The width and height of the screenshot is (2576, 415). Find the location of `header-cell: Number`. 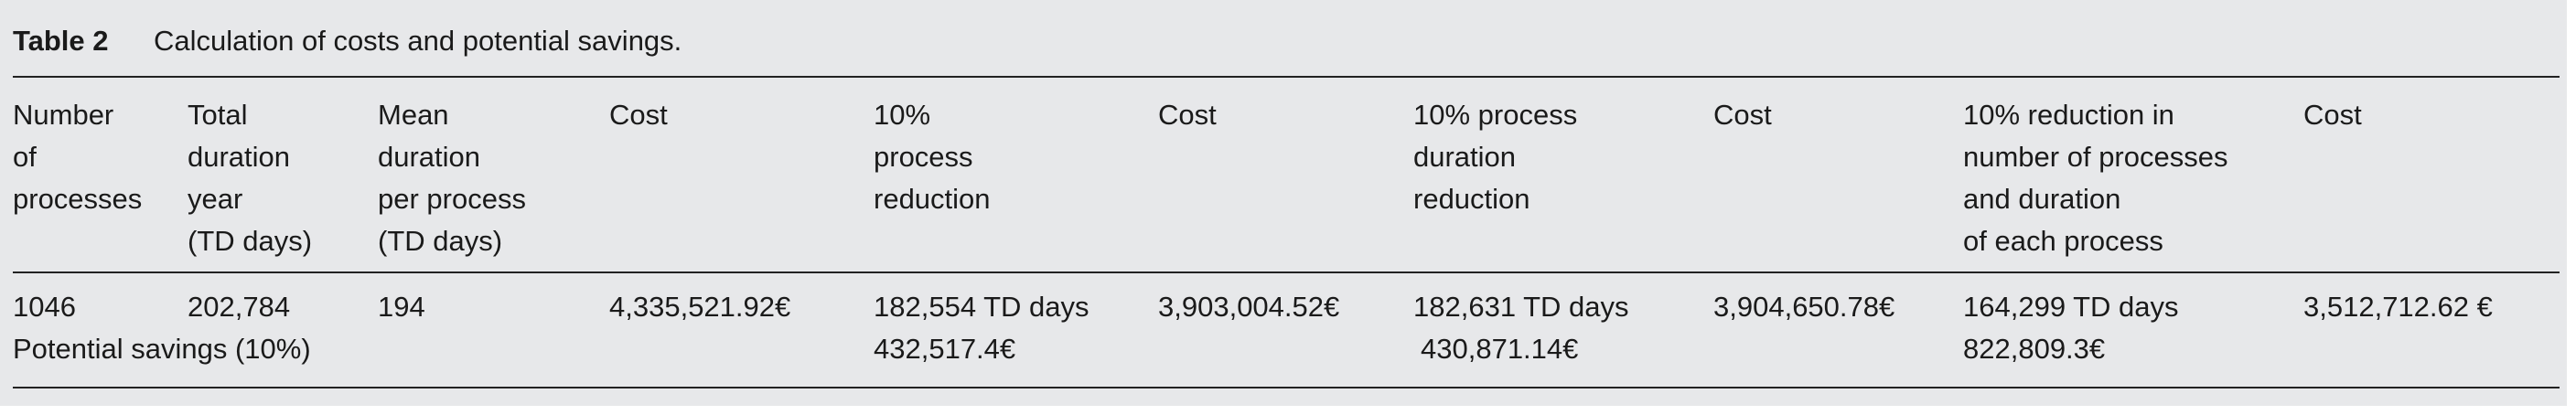

header-cell: Number is located at coordinates (63, 115).